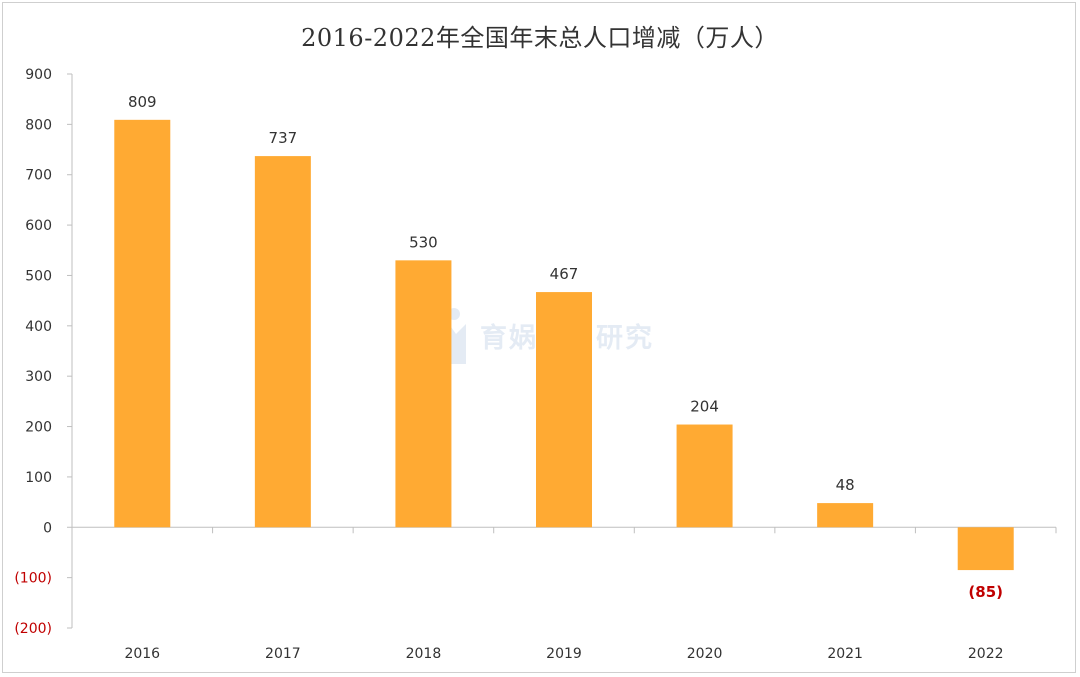 This screenshot has height=677, width=1080. I want to click on x-tick-label: 2020, so click(705, 654).